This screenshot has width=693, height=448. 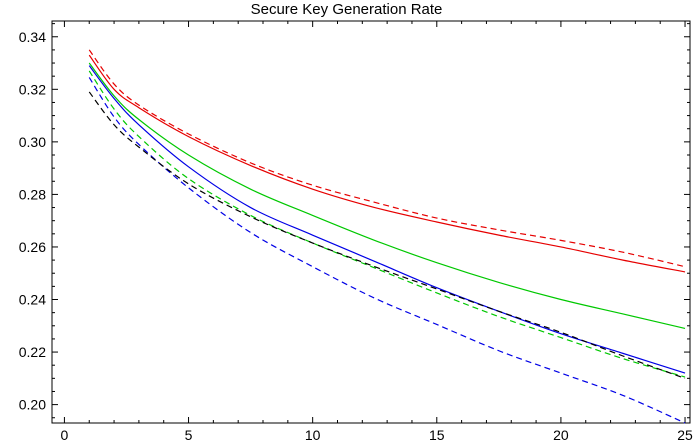 I want to click on x-tick-label: 5, so click(x=189, y=435).